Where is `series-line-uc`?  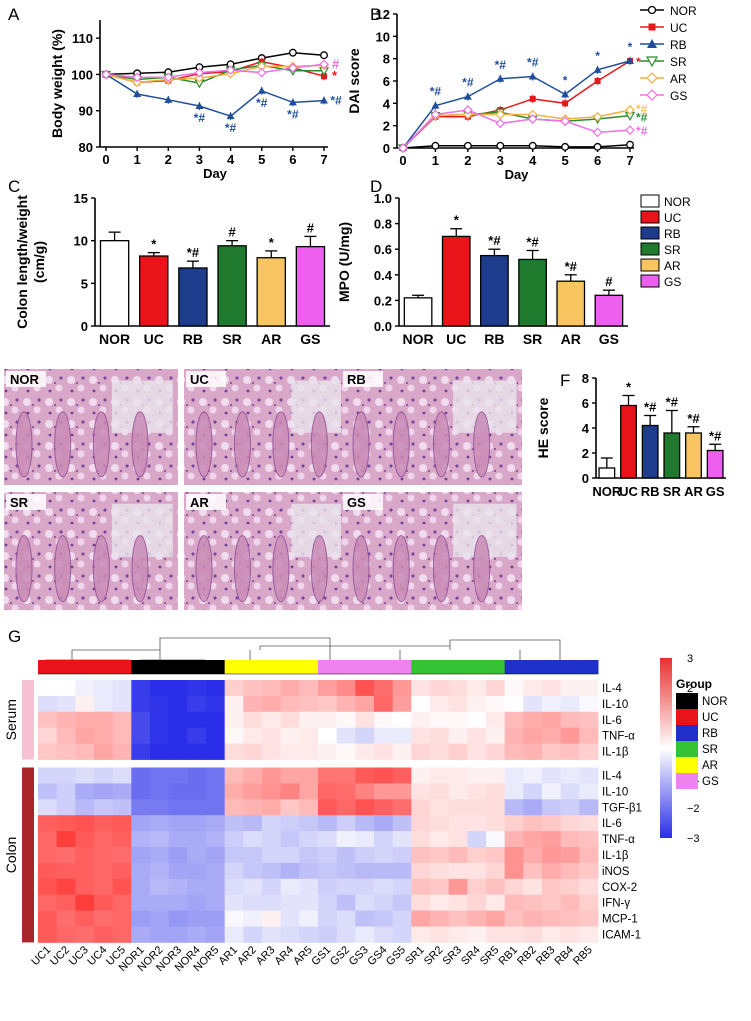
series-line-uc is located at coordinates (516, 104).